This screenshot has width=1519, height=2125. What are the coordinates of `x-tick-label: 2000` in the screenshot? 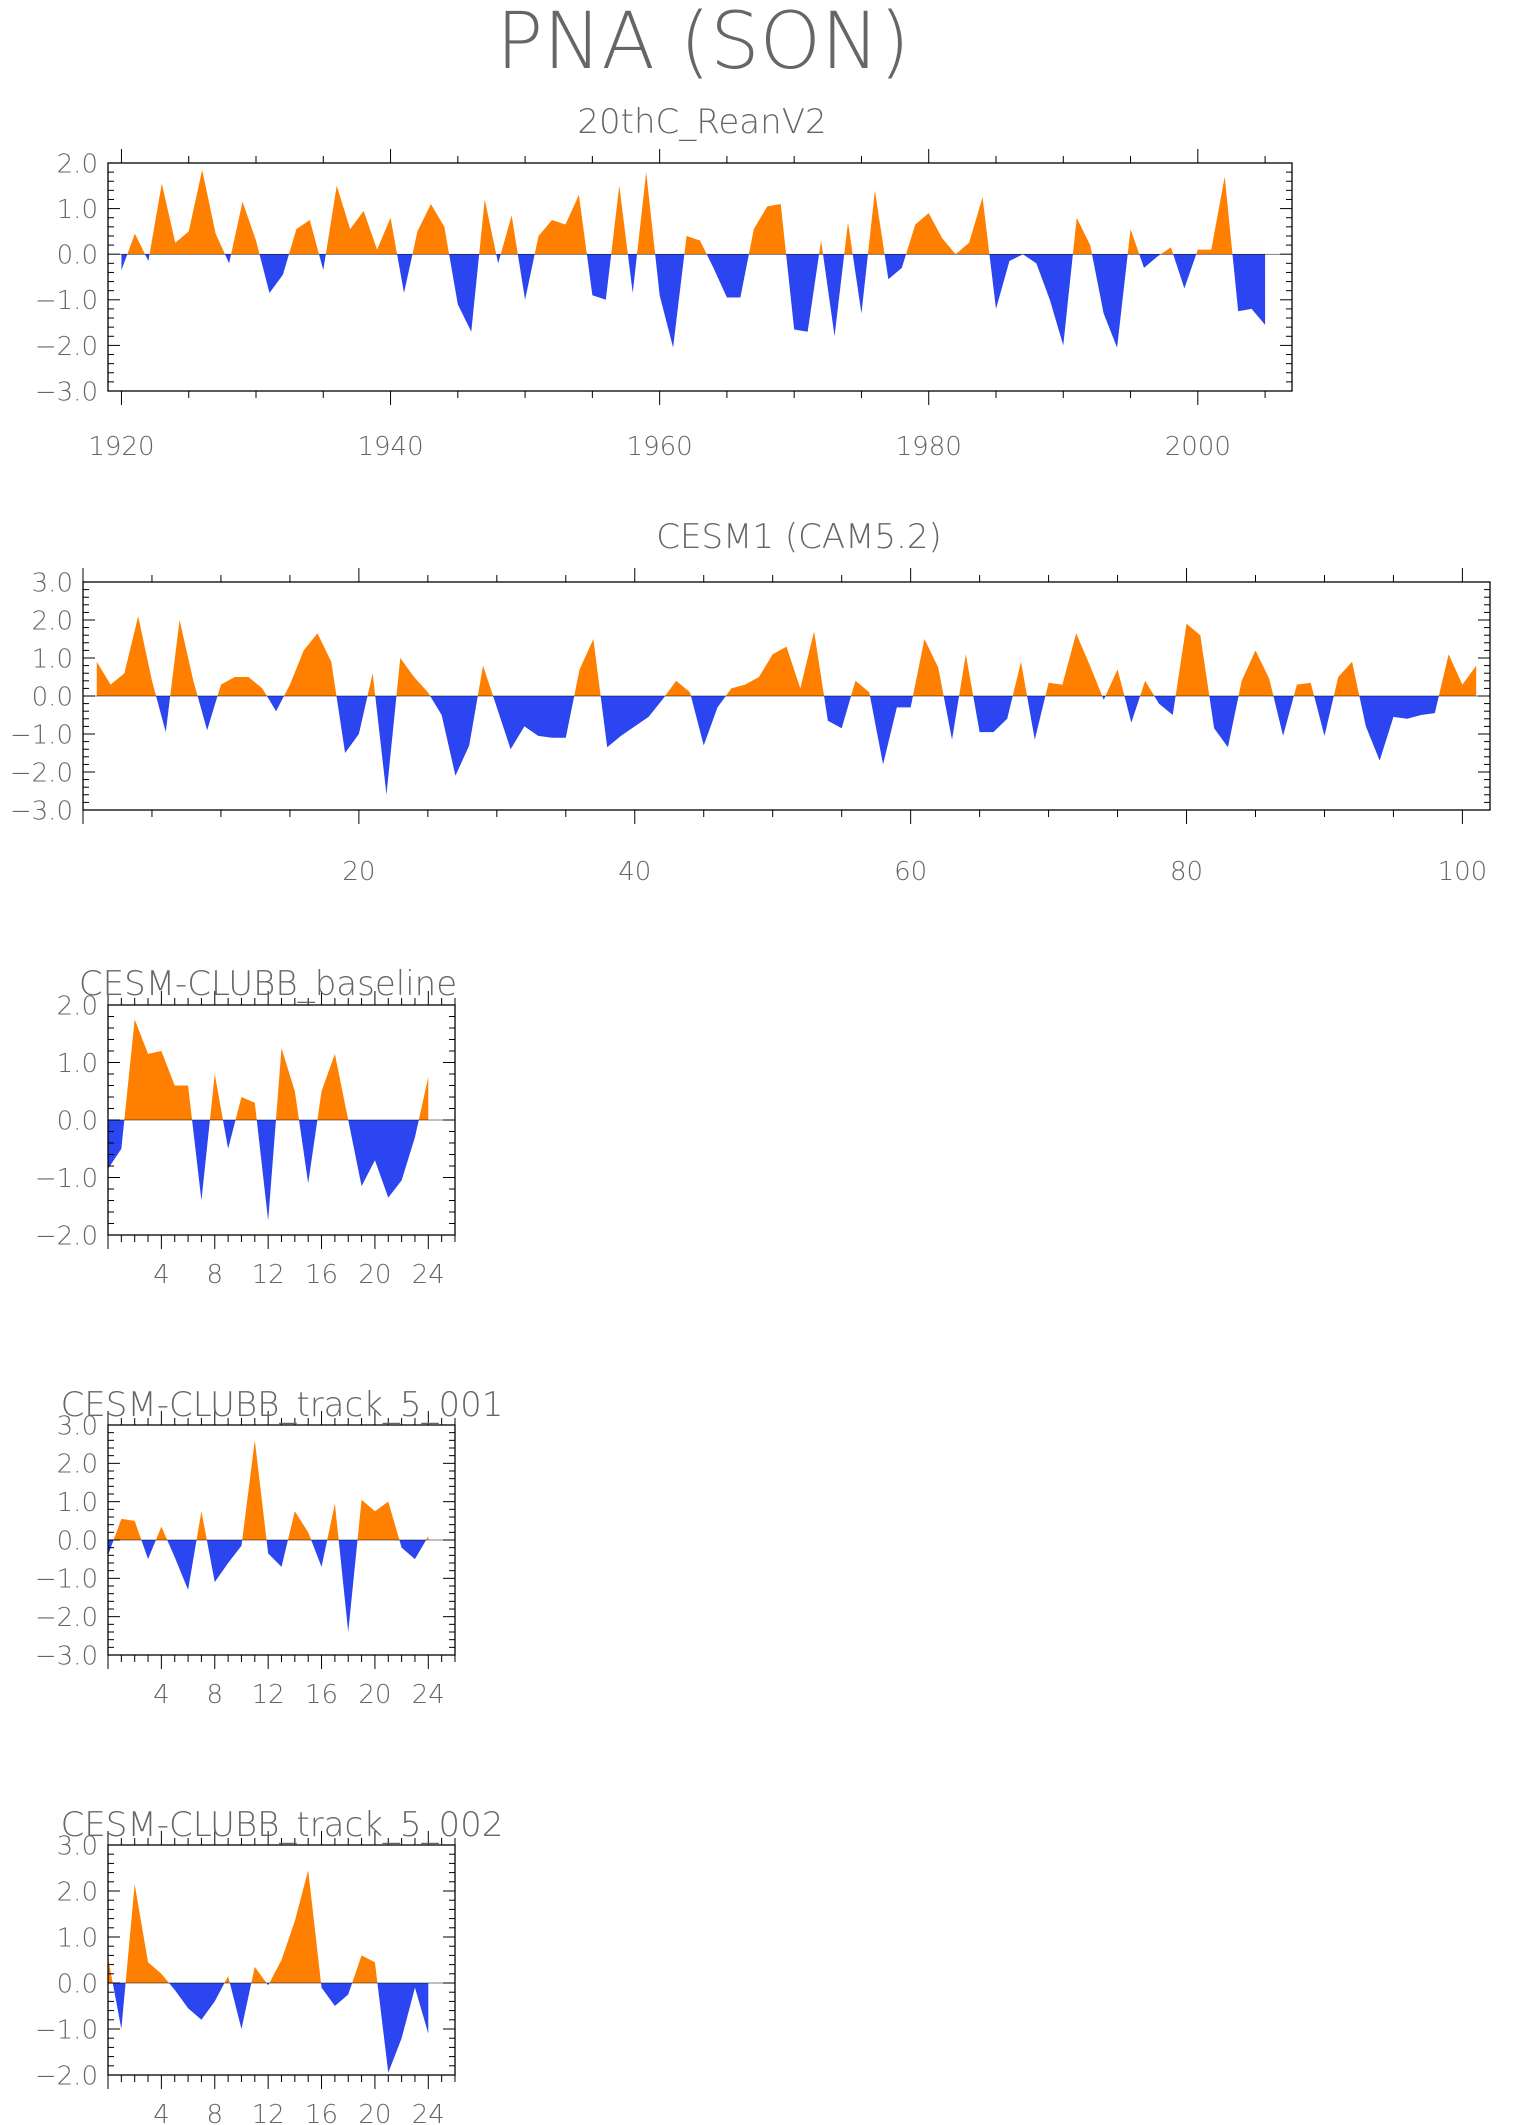 It's located at (1198, 447).